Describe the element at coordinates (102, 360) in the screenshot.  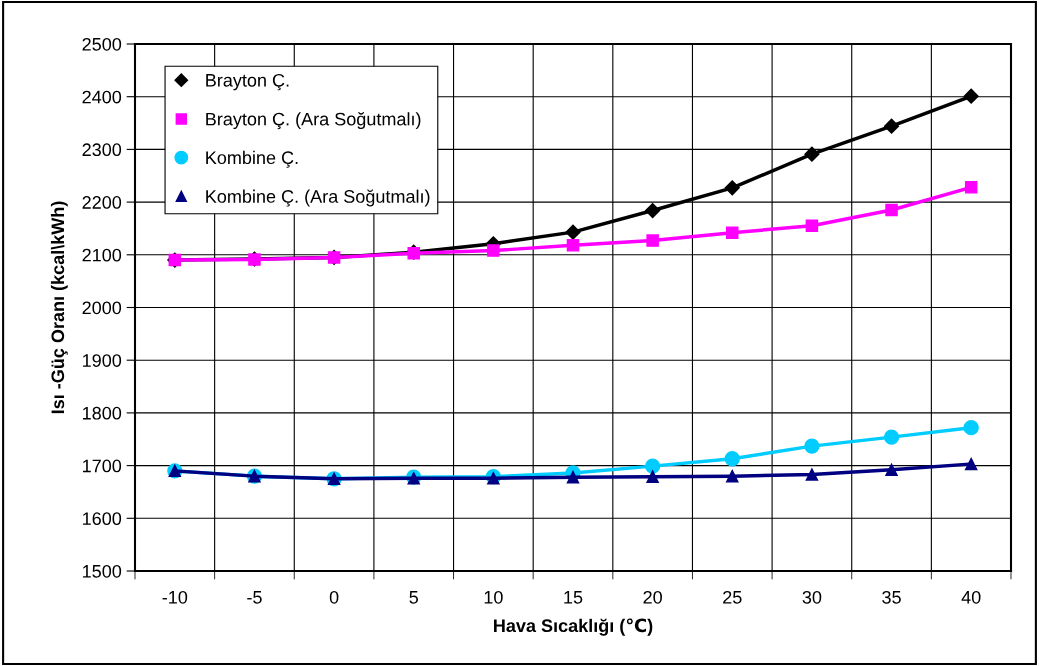
I see `y-tick-label: 1900` at that location.